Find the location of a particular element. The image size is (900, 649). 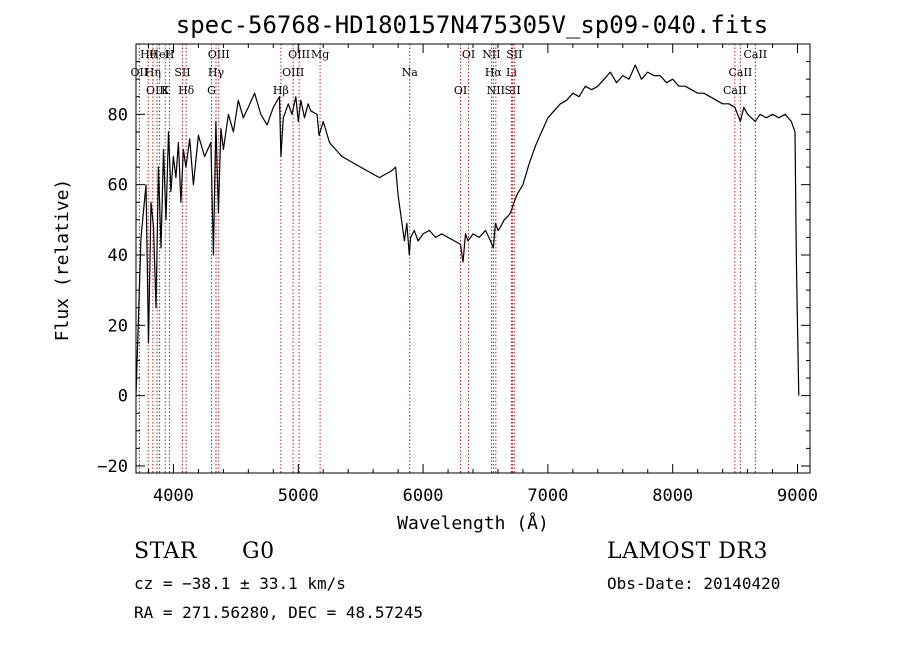

observation-date: Obs-Date: 20140420 is located at coordinates (694, 583).